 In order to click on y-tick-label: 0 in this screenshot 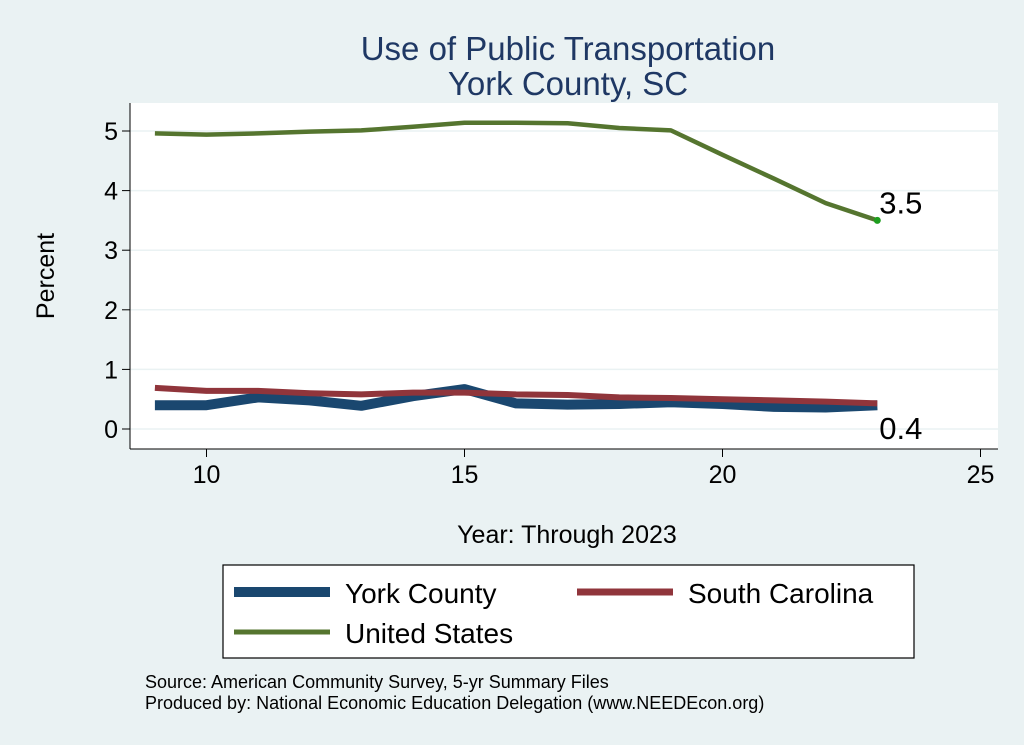, I will do `click(111, 430)`.